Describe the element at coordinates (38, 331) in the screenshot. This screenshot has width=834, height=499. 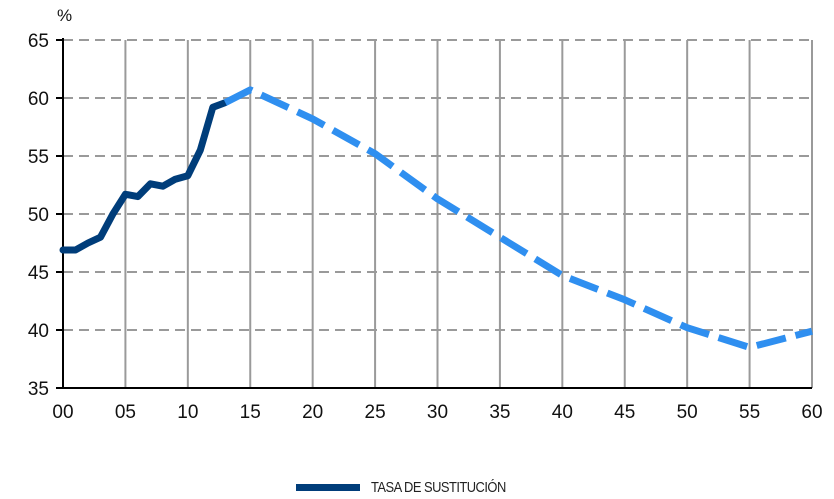
I see `y-tick-label: 40` at that location.